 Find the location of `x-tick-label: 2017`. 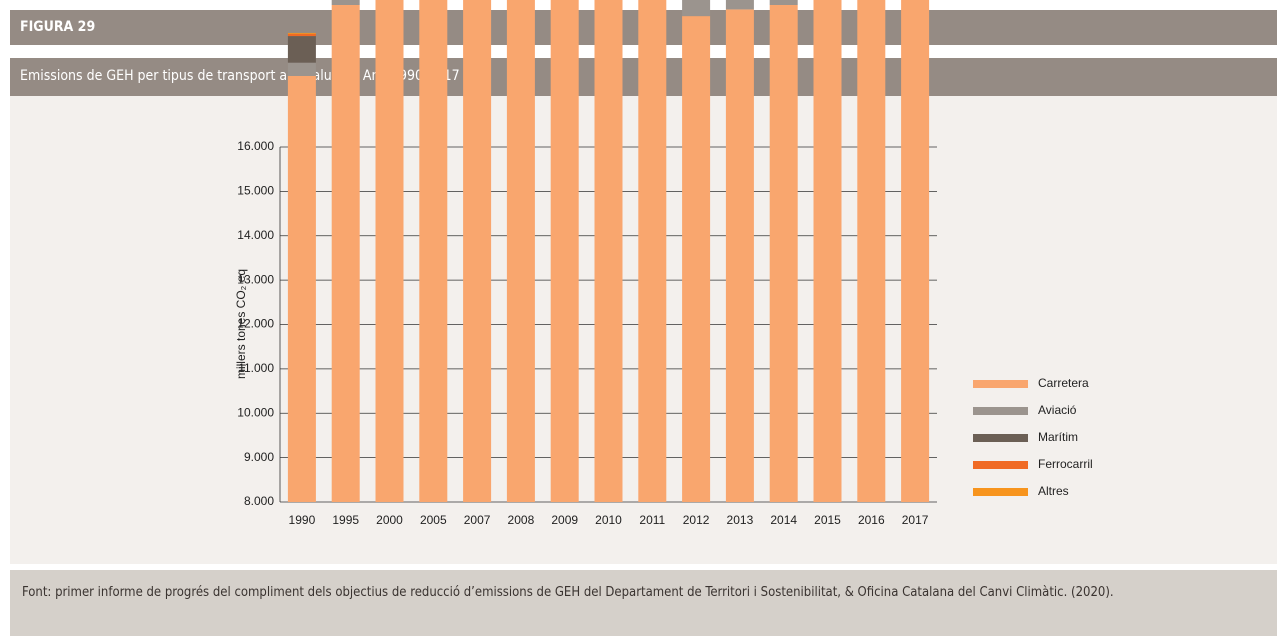

x-tick-label: 2017 is located at coordinates (915, 520).